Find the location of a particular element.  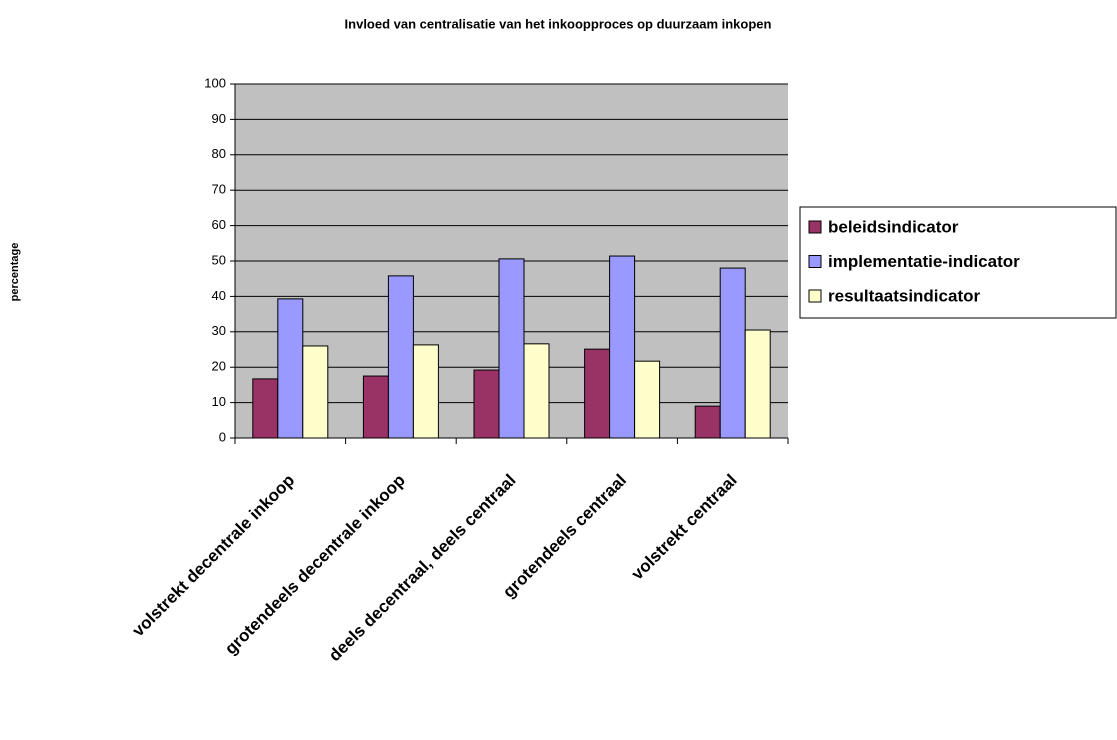

y-tick-label: 90 is located at coordinates (219, 118).